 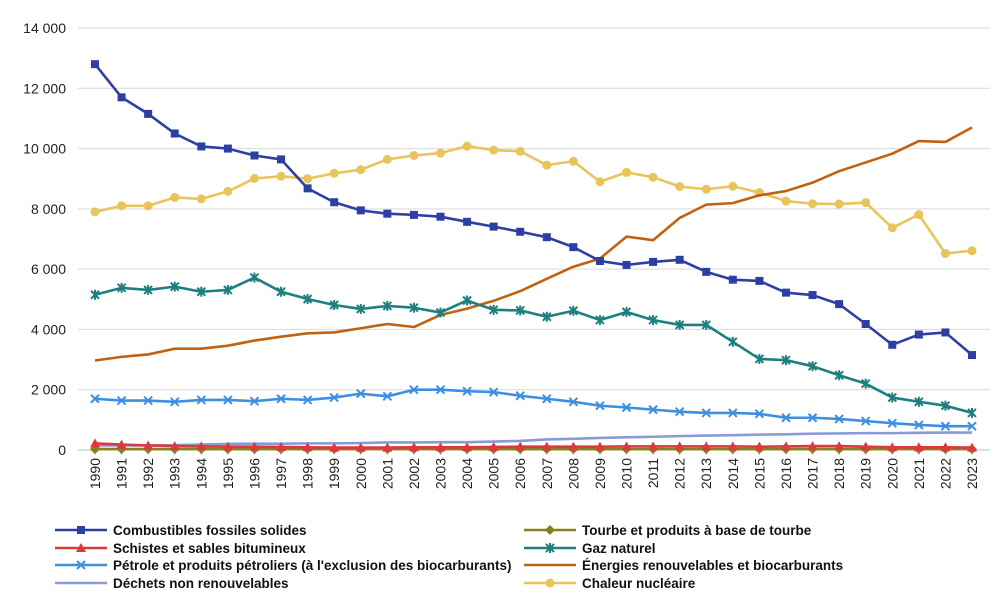 I want to click on x-tick-label: 2019, so click(x=866, y=473).